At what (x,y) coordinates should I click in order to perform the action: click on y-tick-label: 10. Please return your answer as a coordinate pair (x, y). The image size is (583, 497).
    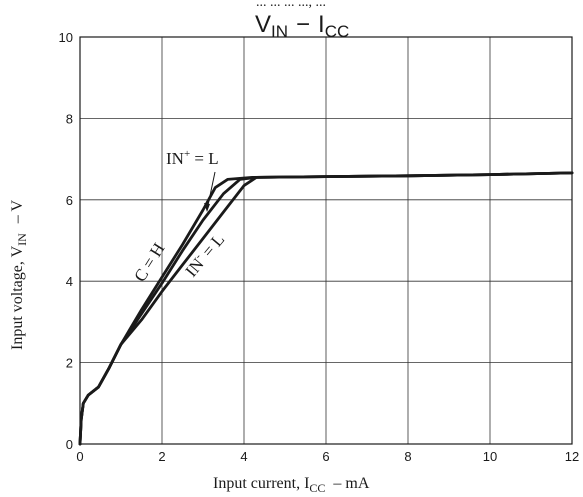
    Looking at the image, I should click on (66, 37).